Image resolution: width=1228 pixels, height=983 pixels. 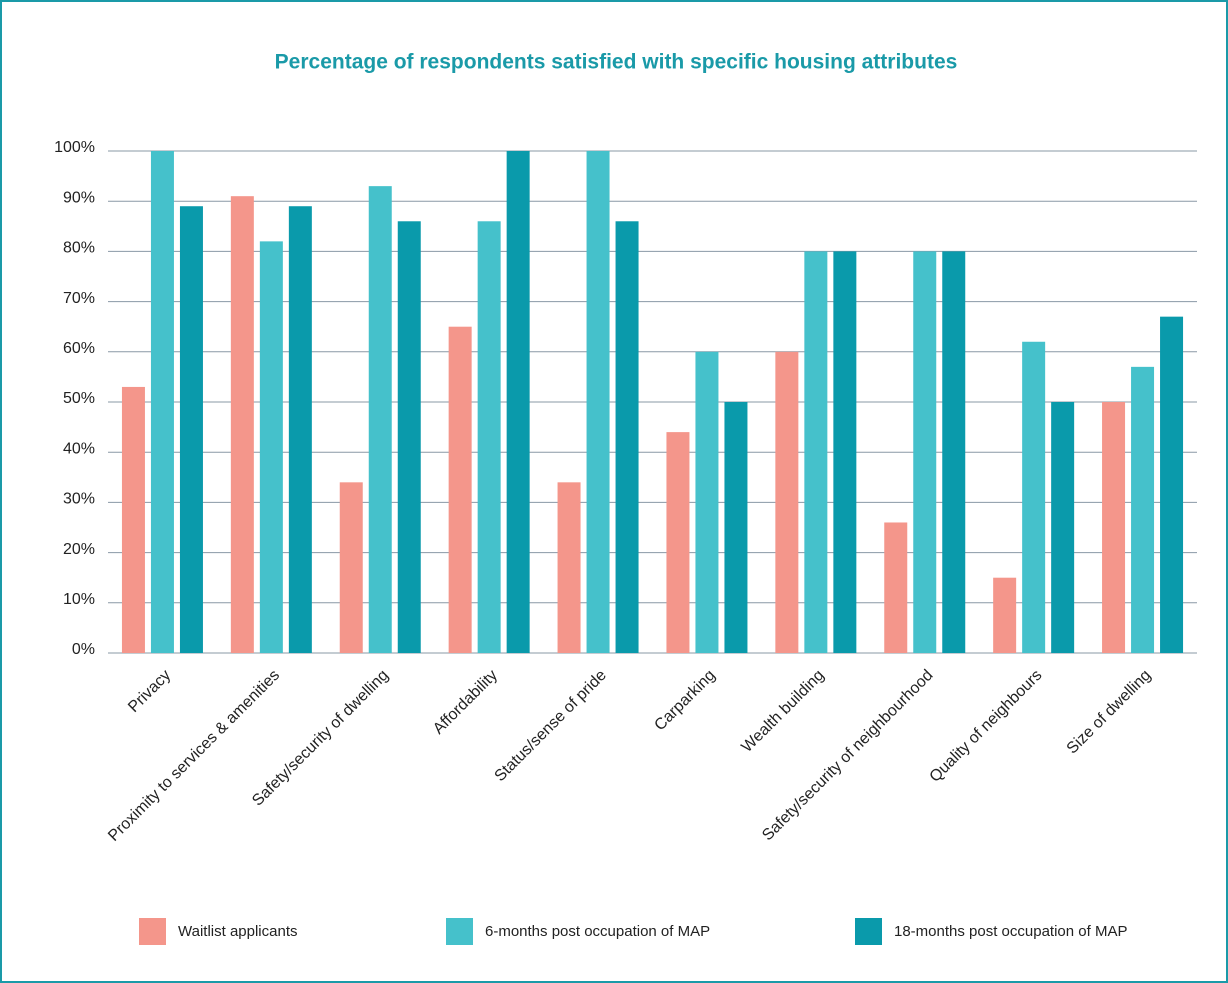 What do you see at coordinates (847, 755) in the screenshot?
I see `x-tick-label: Safety/security of neighbourhood` at bounding box center [847, 755].